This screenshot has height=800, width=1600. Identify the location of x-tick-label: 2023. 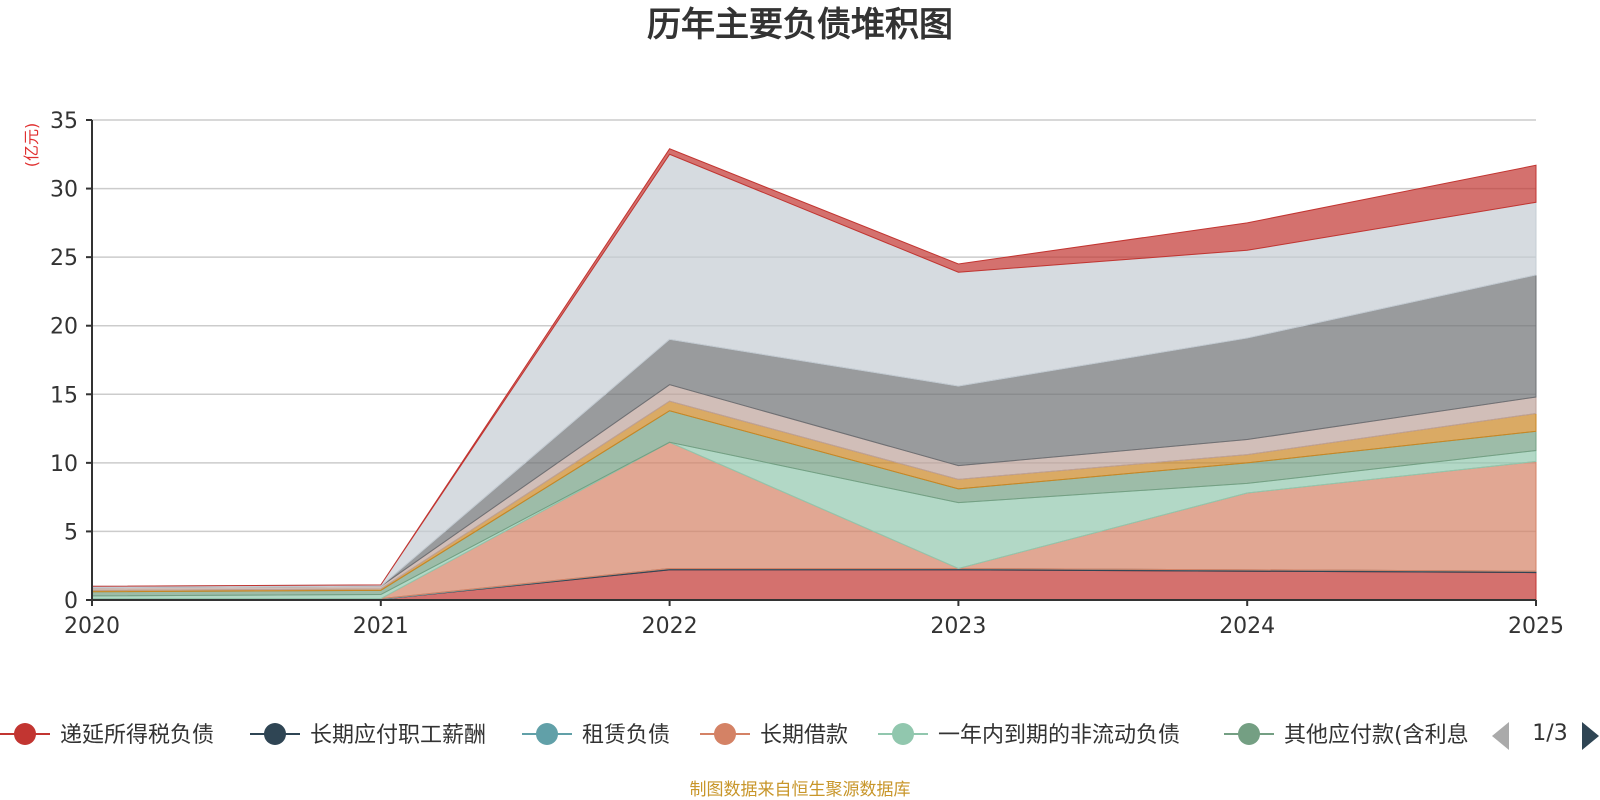
(958, 626).